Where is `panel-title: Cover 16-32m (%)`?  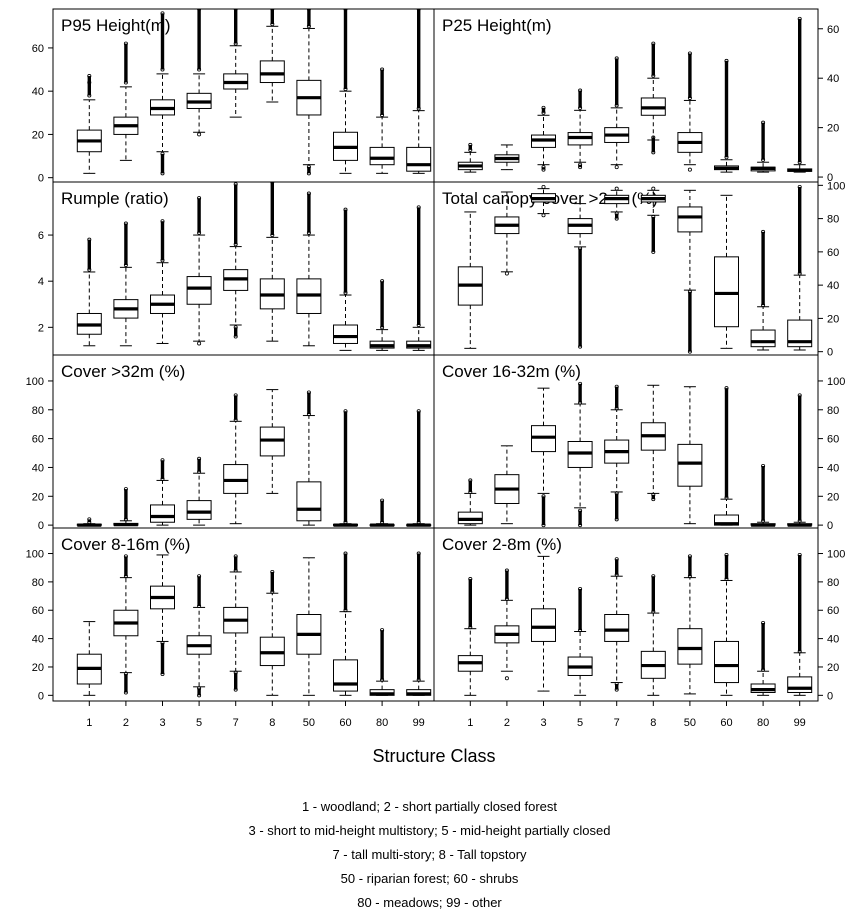 panel-title: Cover 16-32m (%) is located at coordinates (511, 371).